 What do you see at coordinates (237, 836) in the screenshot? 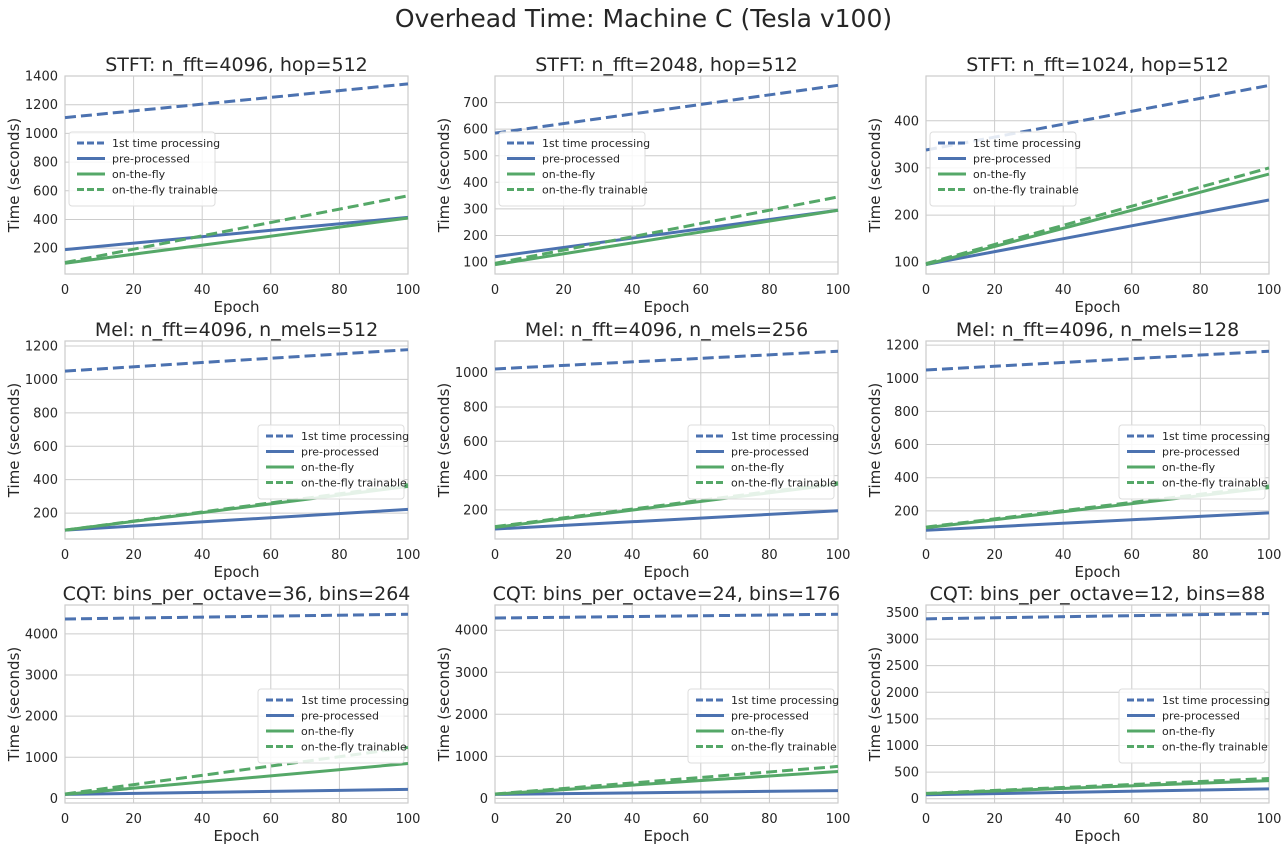
I see `x-axis-label: Epoch` at bounding box center [237, 836].